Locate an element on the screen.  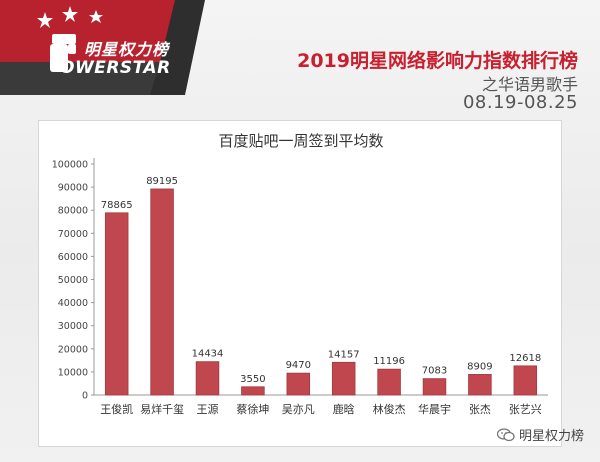
x-tick-label: 蔡徐坤 is located at coordinates (252, 409).